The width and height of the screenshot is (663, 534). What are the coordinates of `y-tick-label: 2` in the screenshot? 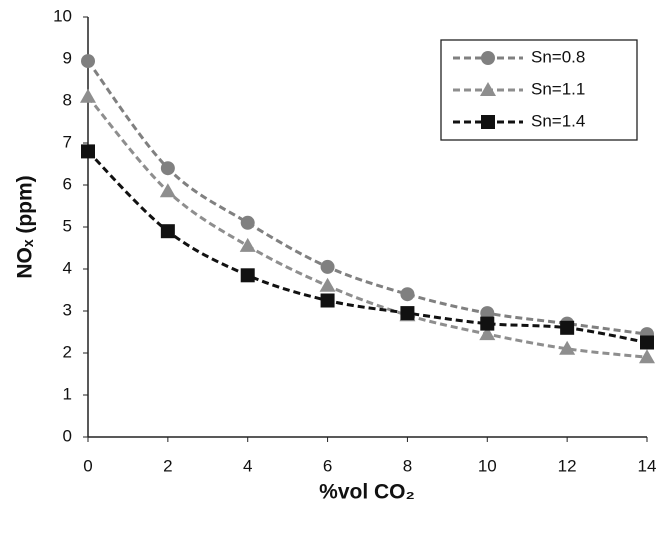 It's located at (67, 351).